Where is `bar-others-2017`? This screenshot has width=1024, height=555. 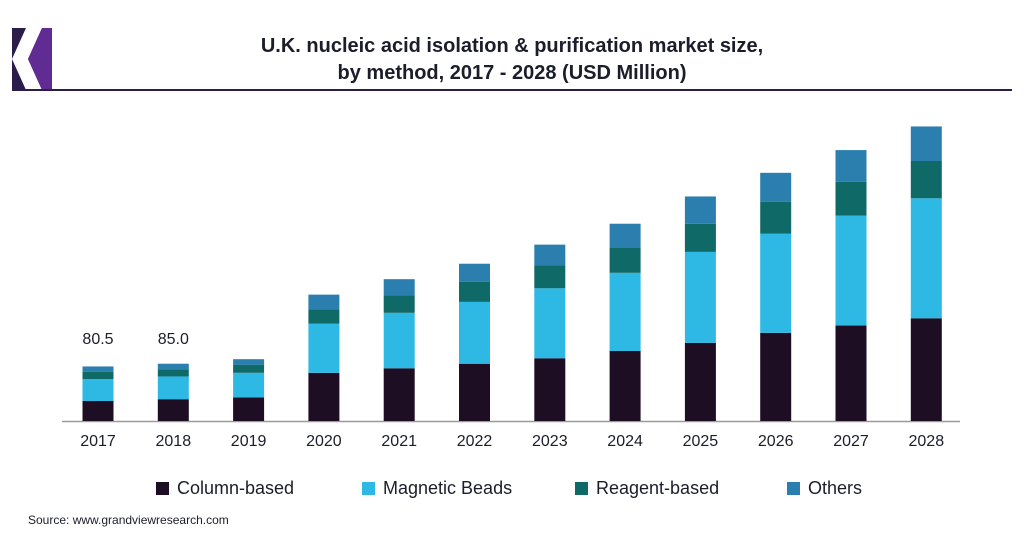
bar-others-2017 is located at coordinates (98, 369).